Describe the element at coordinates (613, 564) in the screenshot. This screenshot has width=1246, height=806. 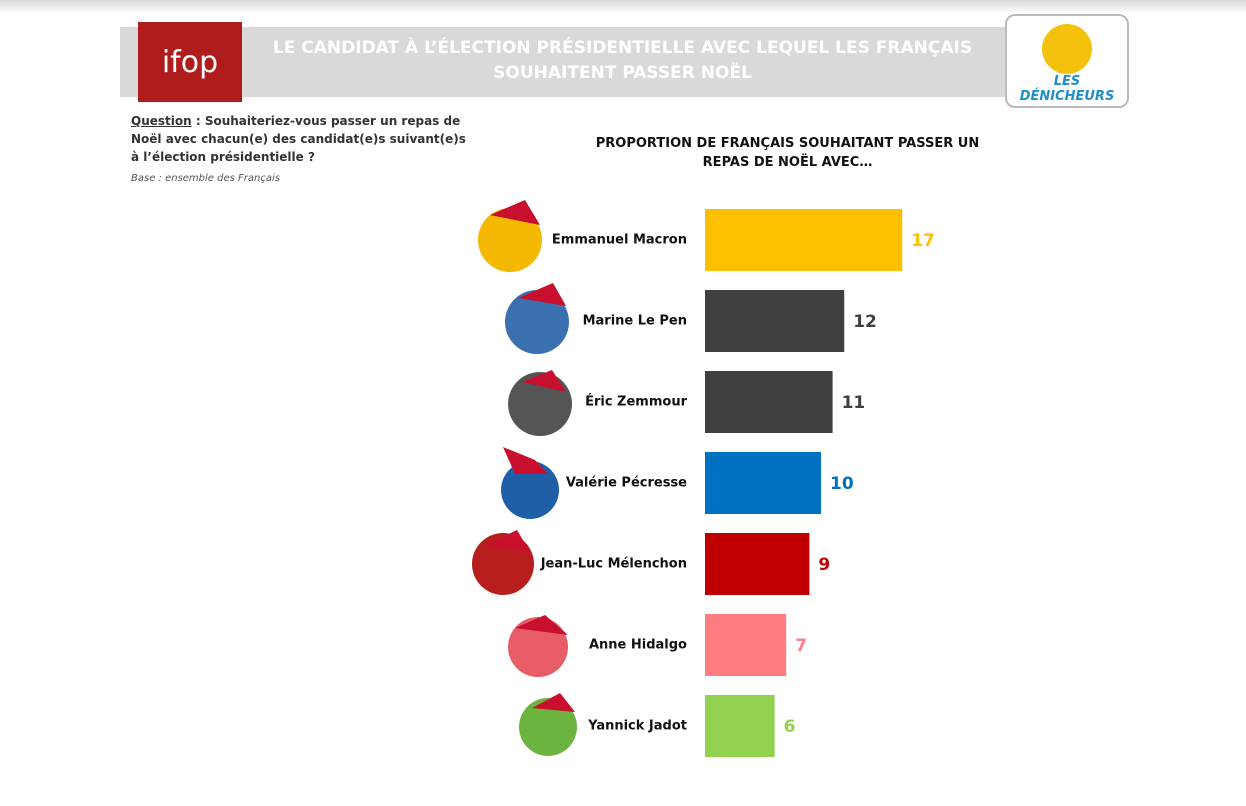
I see `category-label: Jean-Luc Mélenchon` at that location.